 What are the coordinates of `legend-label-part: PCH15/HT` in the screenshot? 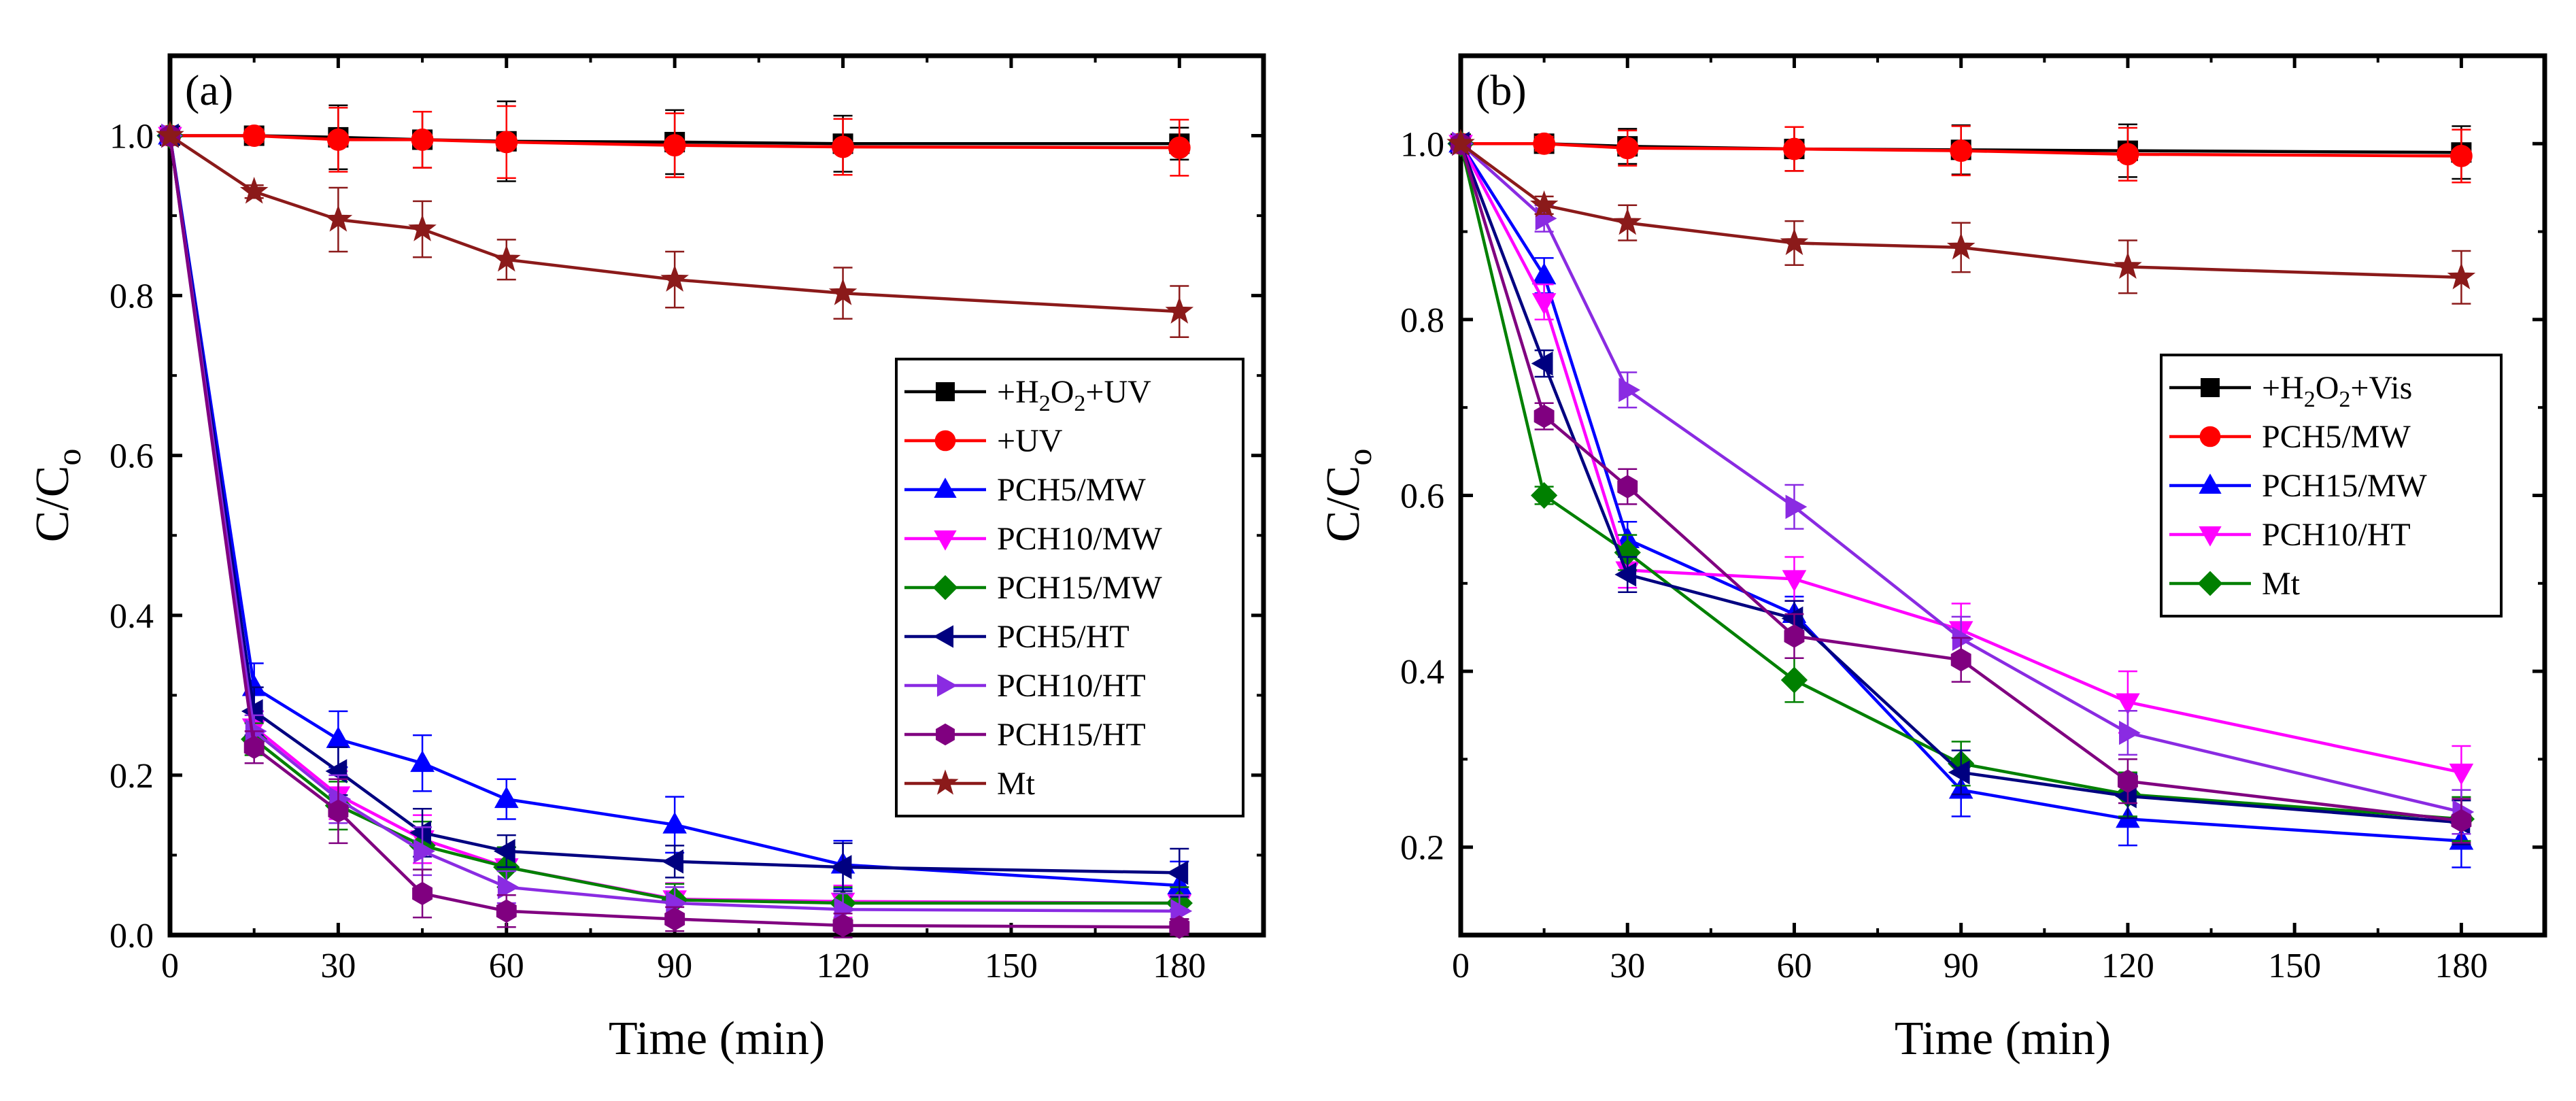 It's located at (1071, 735).